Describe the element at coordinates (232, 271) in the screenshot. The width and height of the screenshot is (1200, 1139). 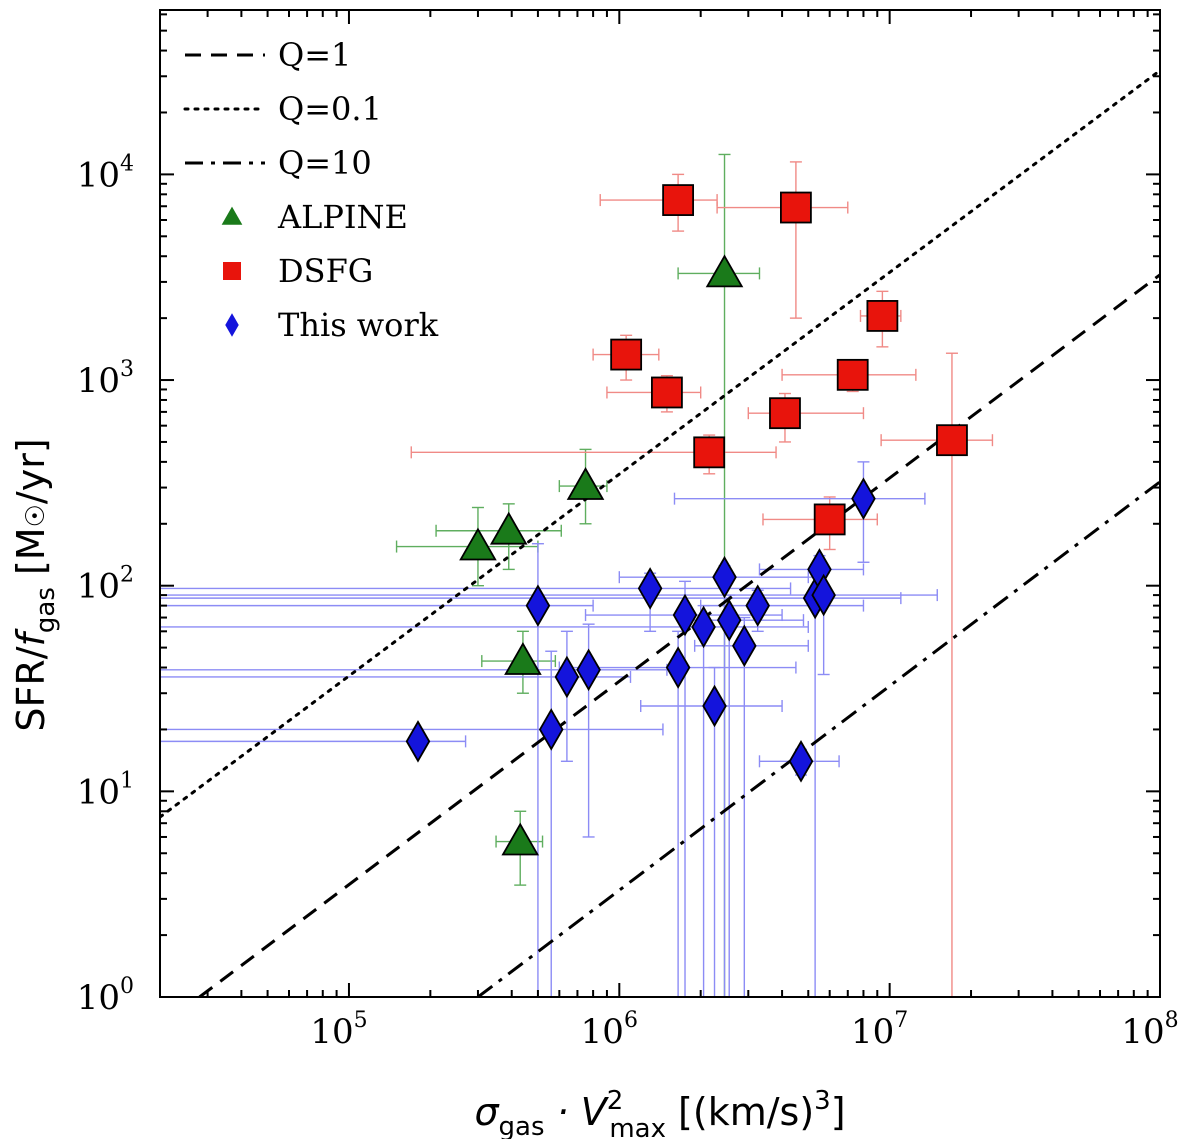
I see `legend-marker-square` at that location.